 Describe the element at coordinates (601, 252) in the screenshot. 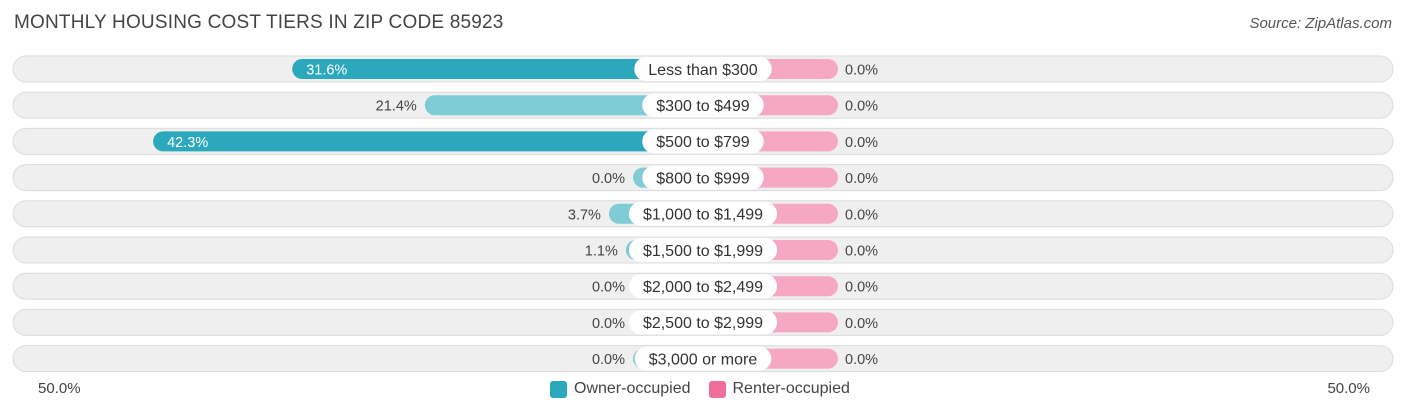

I see `data-label-owner: 1.1%` at that location.